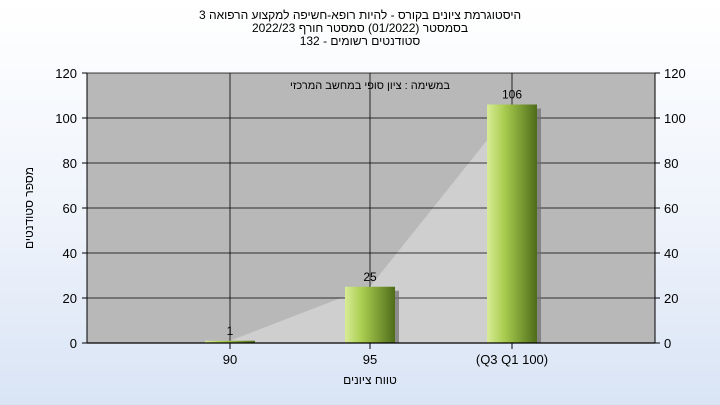 This screenshot has width=720, height=405. What do you see at coordinates (29, 208) in the screenshot?
I see `y-axis-label: מספר סטודנטים` at bounding box center [29, 208].